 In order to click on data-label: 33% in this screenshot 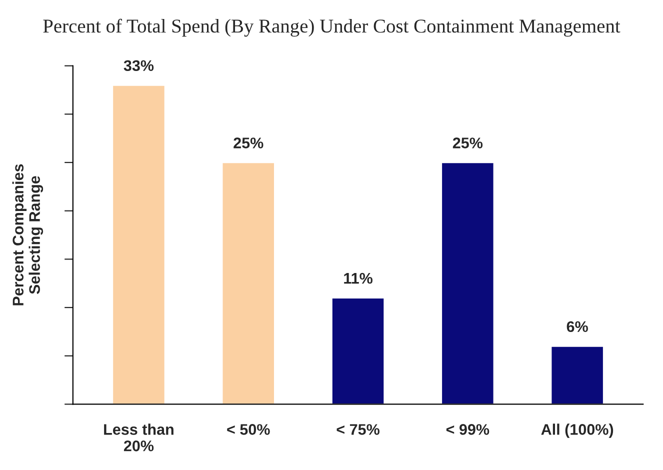, I will do `click(139, 66)`.